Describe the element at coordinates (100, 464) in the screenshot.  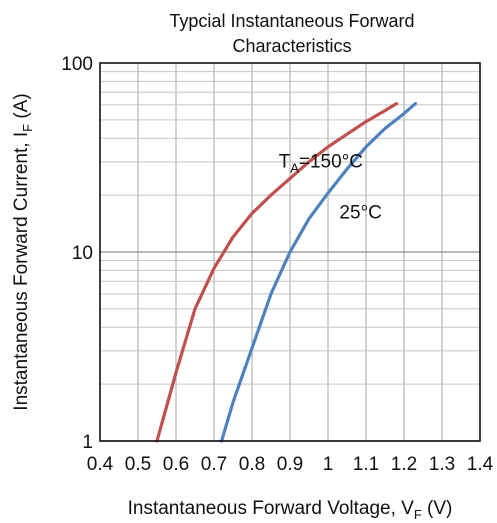
I see `x-tick-label: 0.4` at that location.